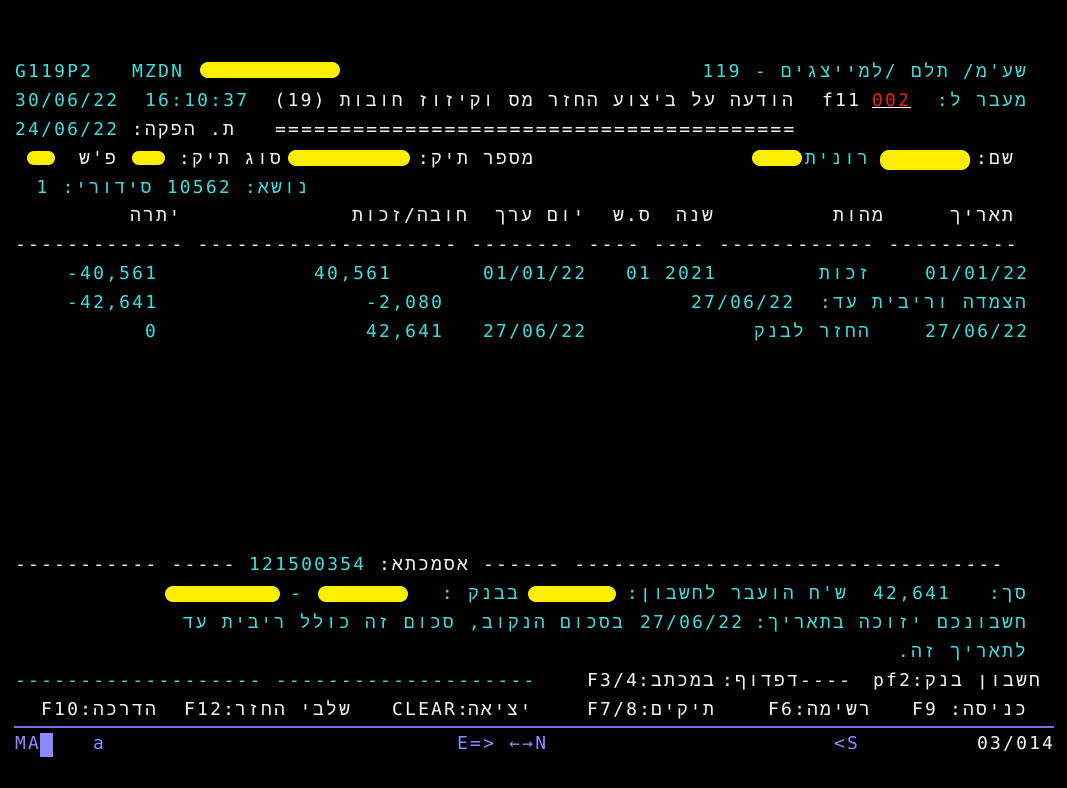 The width and height of the screenshot is (1067, 788). What do you see at coordinates (476, 158) in the screenshot?
I see `file-number-label: מספר תיק:` at bounding box center [476, 158].